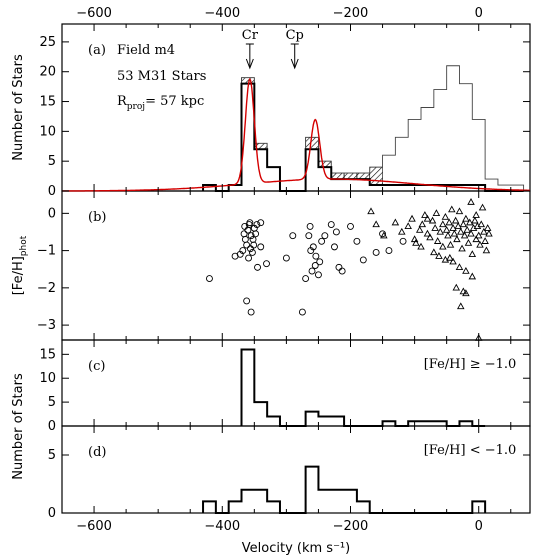 Image resolution: width=560 pixels, height=560 pixels. Describe the element at coordinates (97, 452) in the screenshot. I see `panel-d-label: (d)` at that location.